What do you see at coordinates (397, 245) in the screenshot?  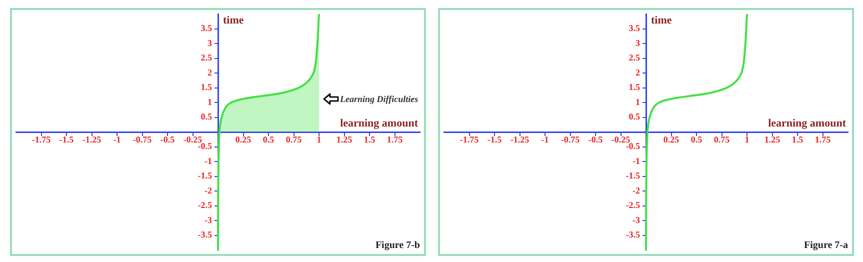 I see `annotation: Figure 7-b` at bounding box center [397, 245].